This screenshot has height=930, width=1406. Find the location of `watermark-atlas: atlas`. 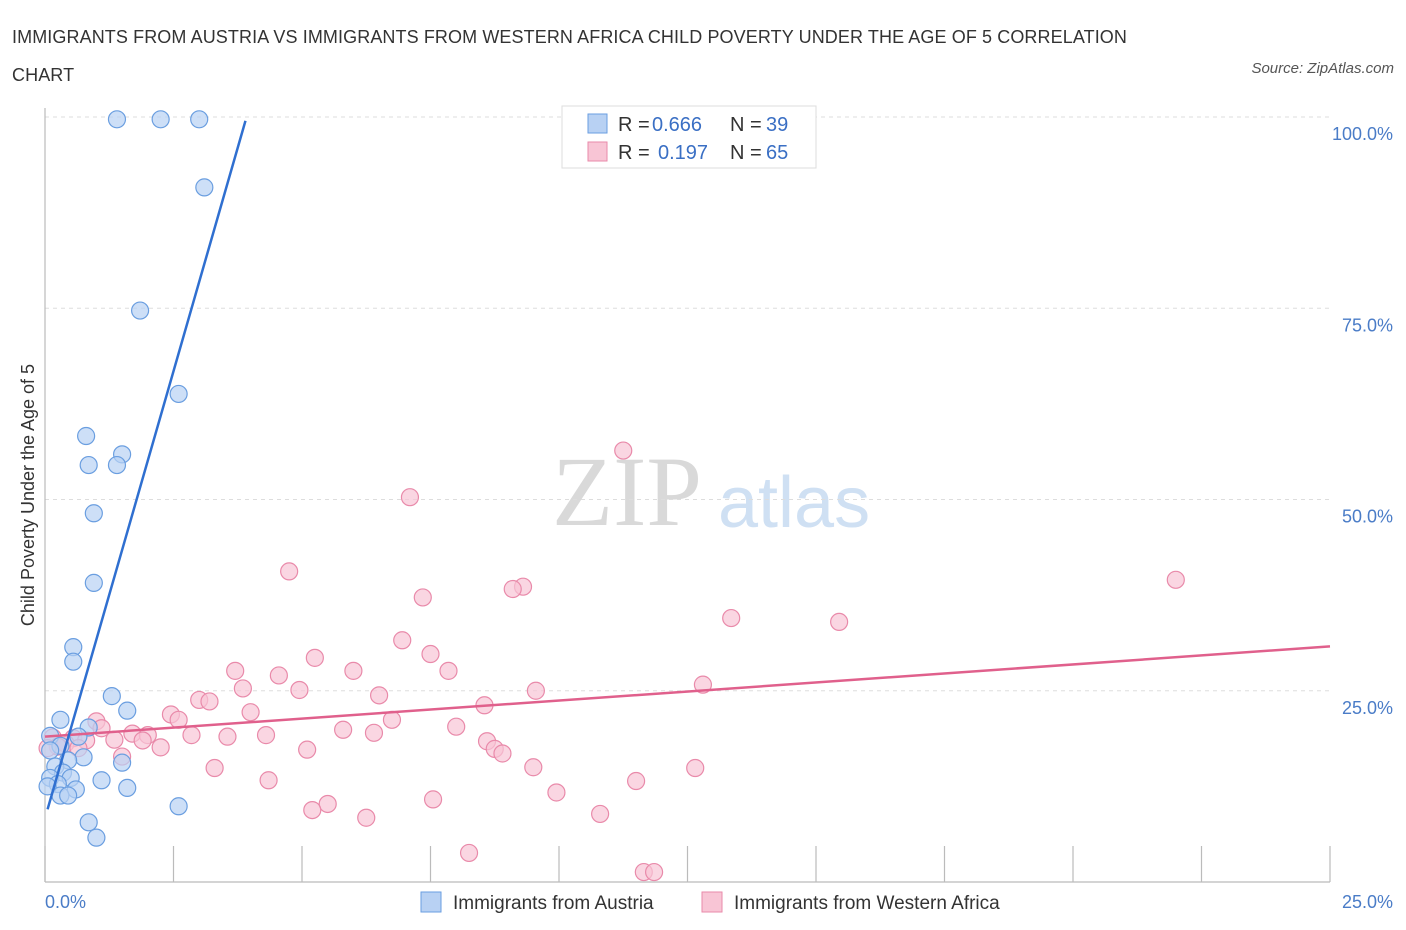

watermark-atlas: atlas is located at coordinates (794, 503).